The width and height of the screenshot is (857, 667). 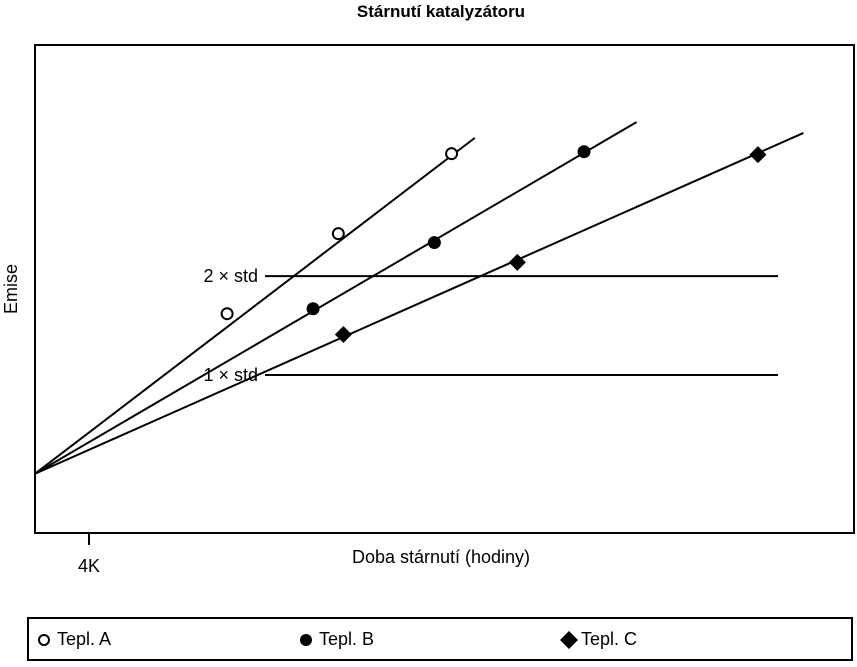 What do you see at coordinates (84, 639) in the screenshot?
I see `legend-label-a: Tepl. A` at bounding box center [84, 639].